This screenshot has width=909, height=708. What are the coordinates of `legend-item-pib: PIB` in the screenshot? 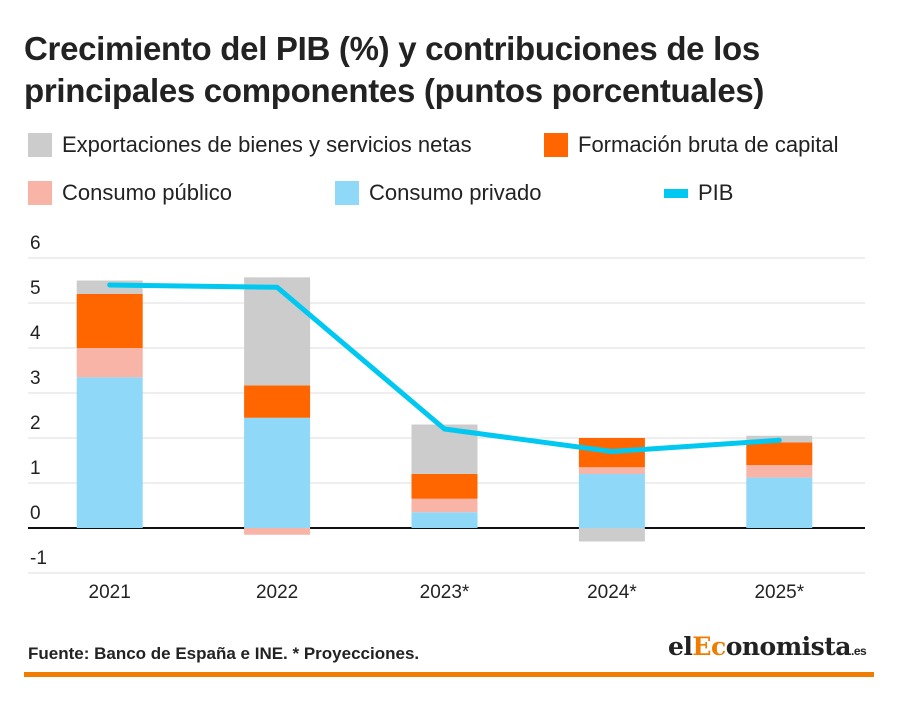 It's located at (698, 193).